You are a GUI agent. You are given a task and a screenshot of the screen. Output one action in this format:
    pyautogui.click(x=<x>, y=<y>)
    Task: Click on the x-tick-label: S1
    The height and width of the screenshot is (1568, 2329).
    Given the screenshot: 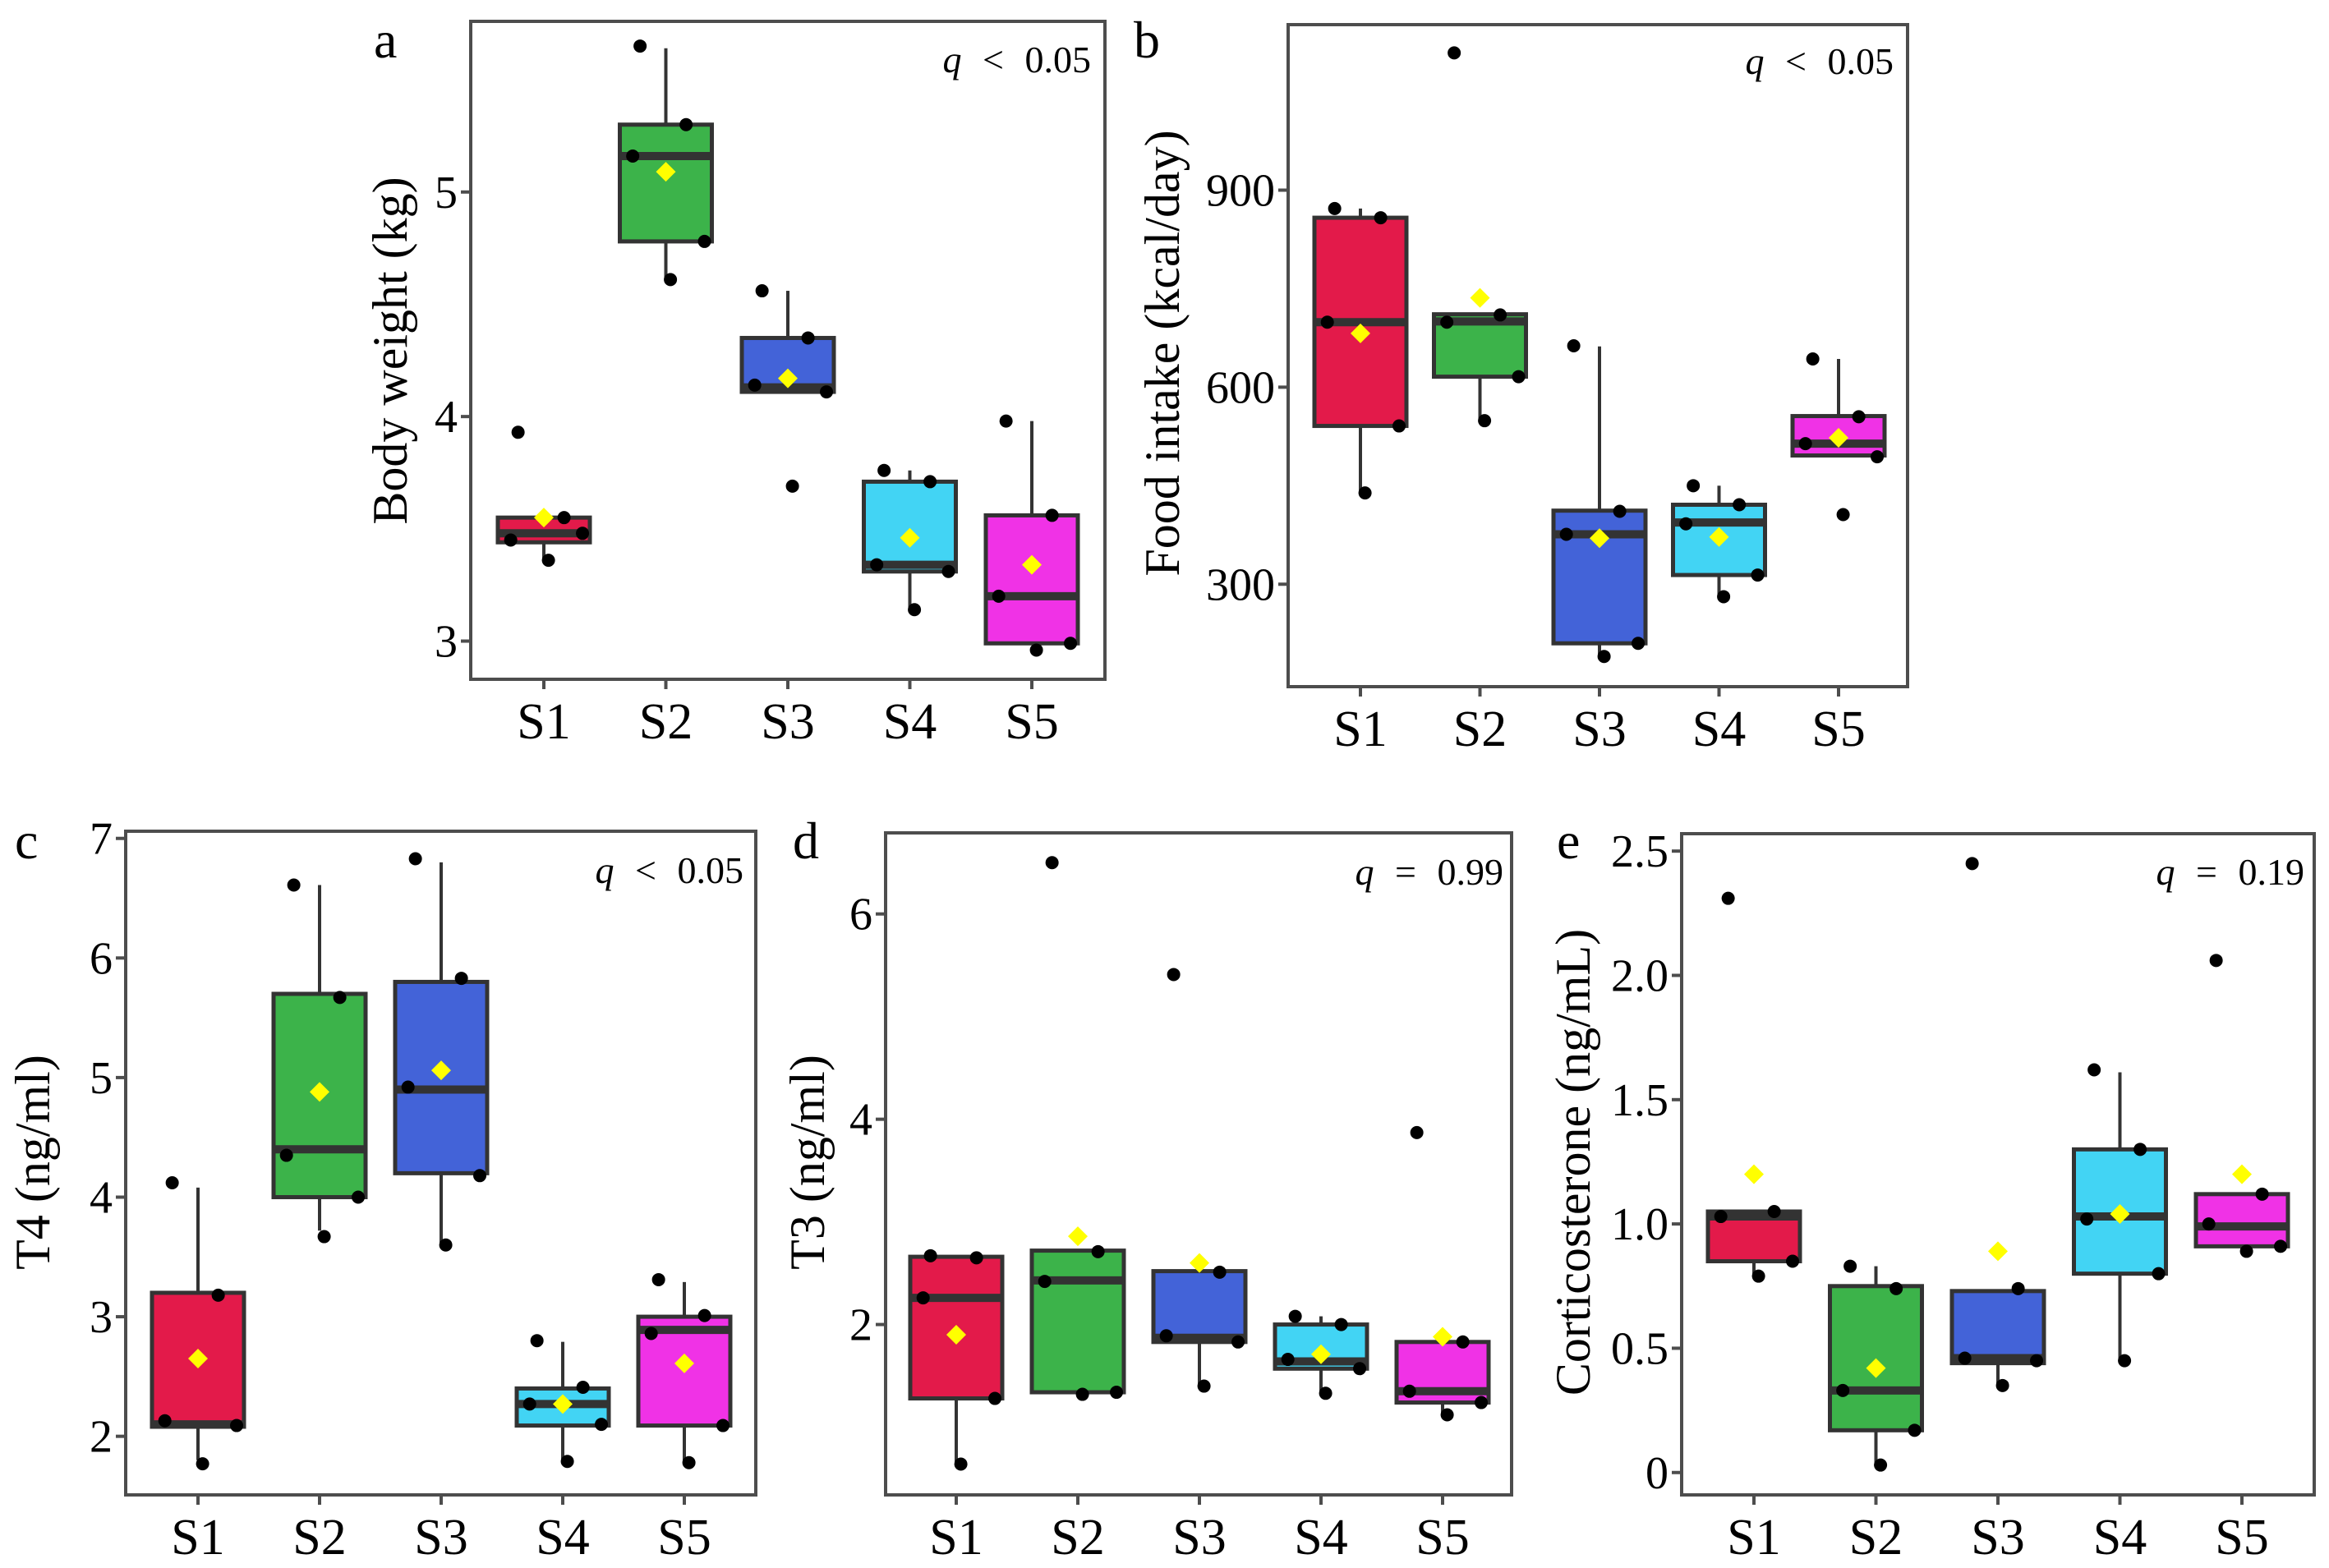 What is the action you would take?
    pyautogui.click(x=198, y=1538)
    